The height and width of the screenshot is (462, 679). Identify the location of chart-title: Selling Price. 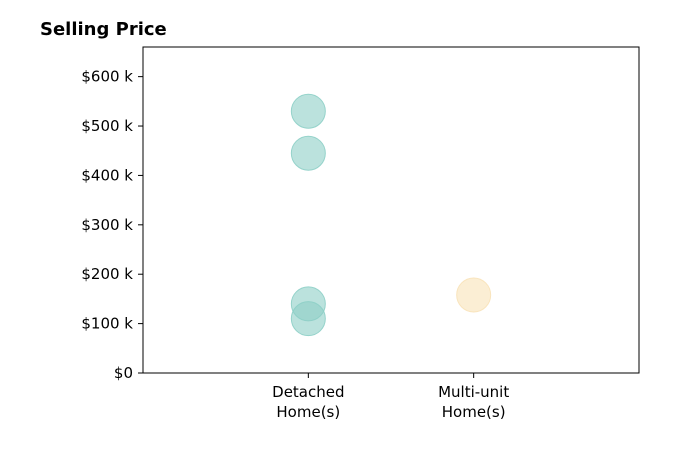
(103, 29).